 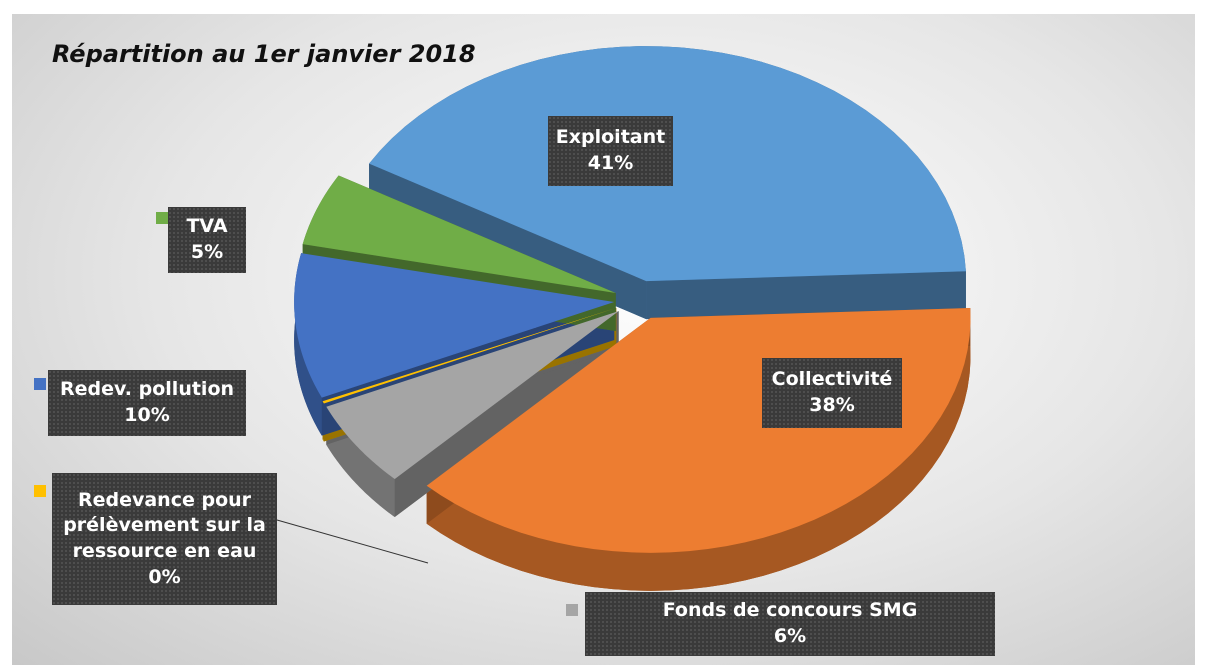 What do you see at coordinates (207, 240) in the screenshot?
I see `data-label: TVA 5%` at bounding box center [207, 240].